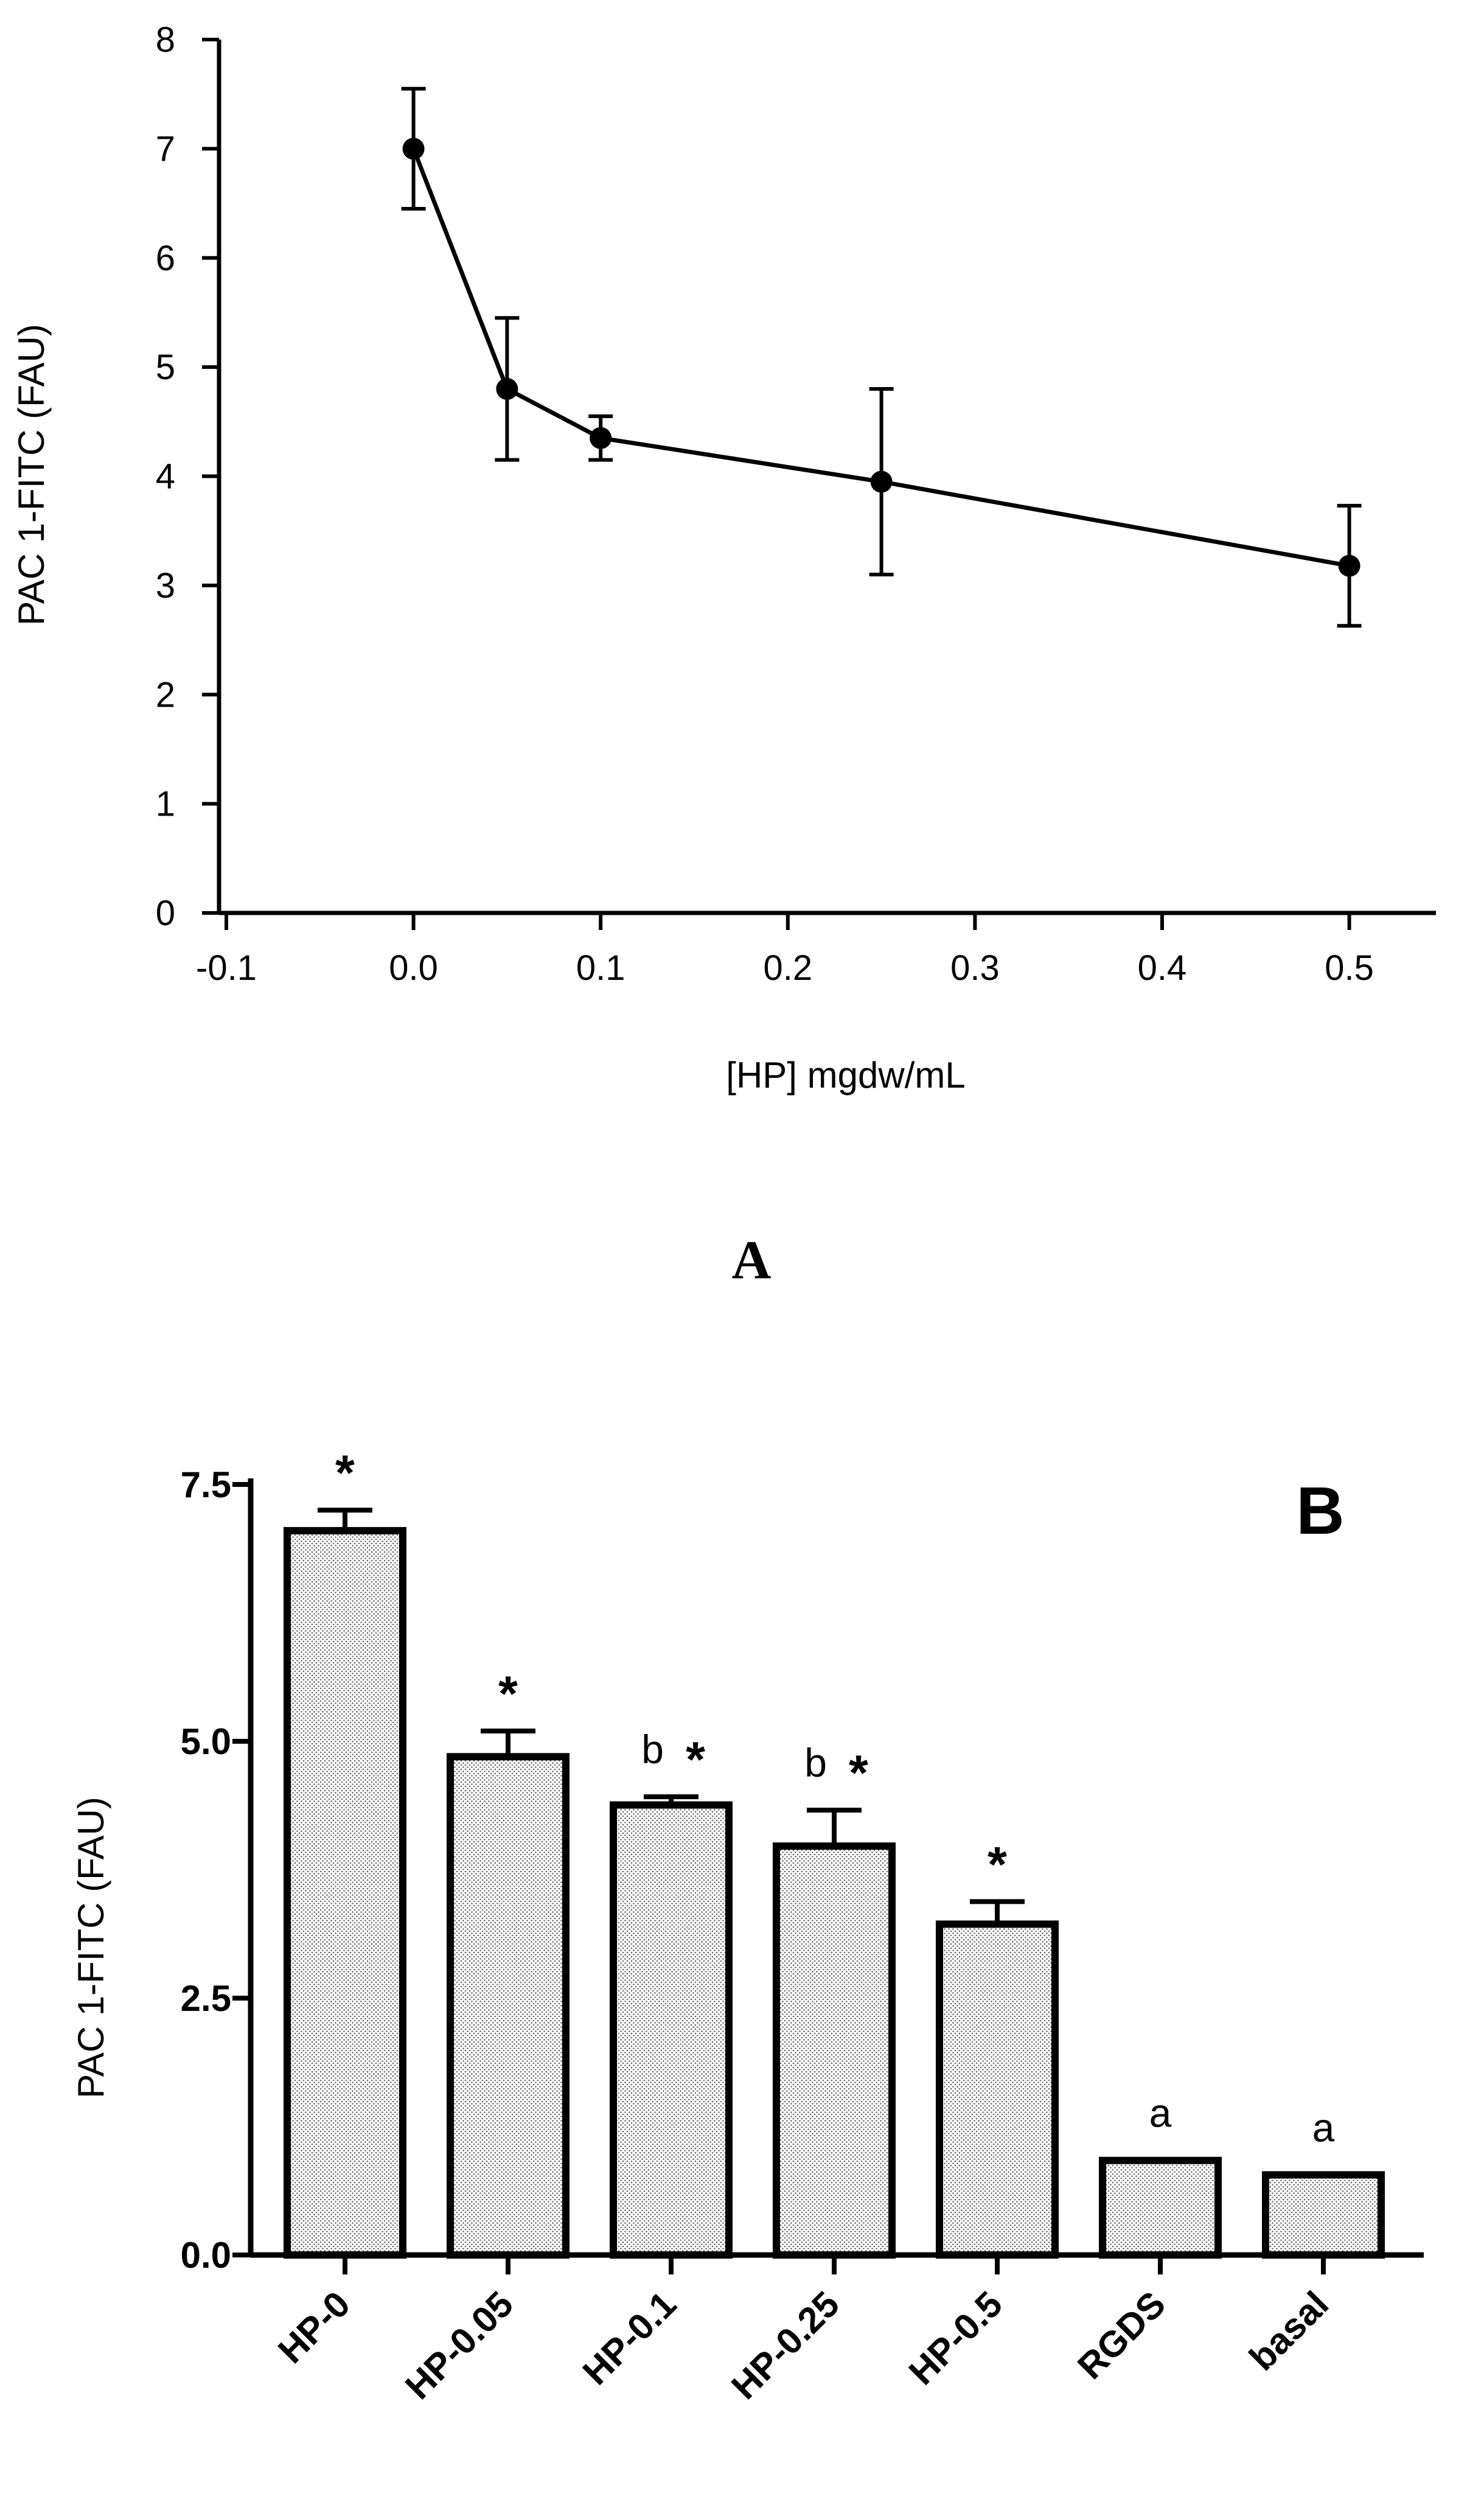 This screenshot has width=1484, height=2510. What do you see at coordinates (413, 968) in the screenshot?
I see `chart-a-x-tick-label: 0.0` at bounding box center [413, 968].